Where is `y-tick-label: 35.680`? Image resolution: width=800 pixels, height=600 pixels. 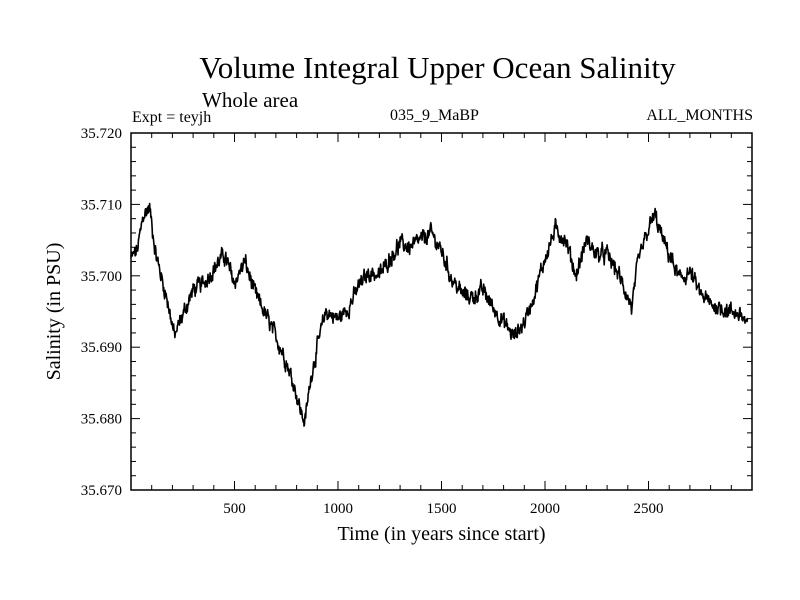
y-tick-label: 35.680 is located at coordinates (101, 420).